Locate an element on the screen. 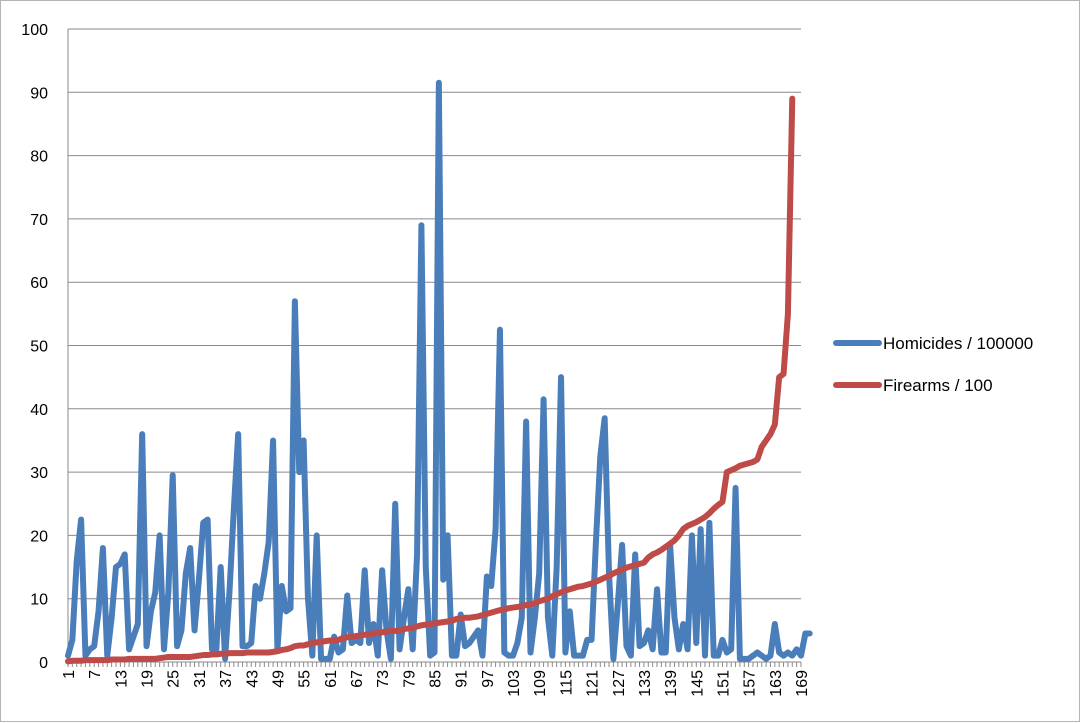 The height and width of the screenshot is (723, 1080). x-tick-label: 67 is located at coordinates (357, 679).